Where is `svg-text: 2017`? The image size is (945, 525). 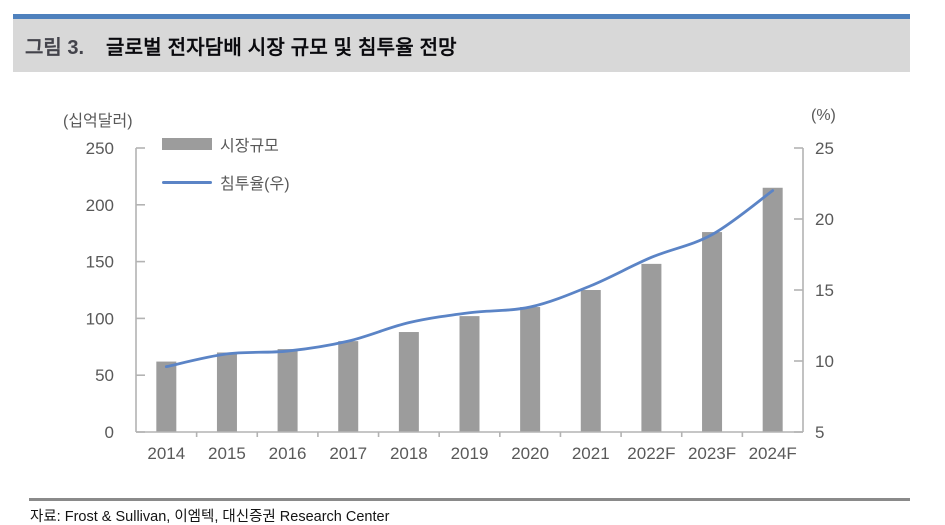 svg-text: 2017 is located at coordinates (348, 453).